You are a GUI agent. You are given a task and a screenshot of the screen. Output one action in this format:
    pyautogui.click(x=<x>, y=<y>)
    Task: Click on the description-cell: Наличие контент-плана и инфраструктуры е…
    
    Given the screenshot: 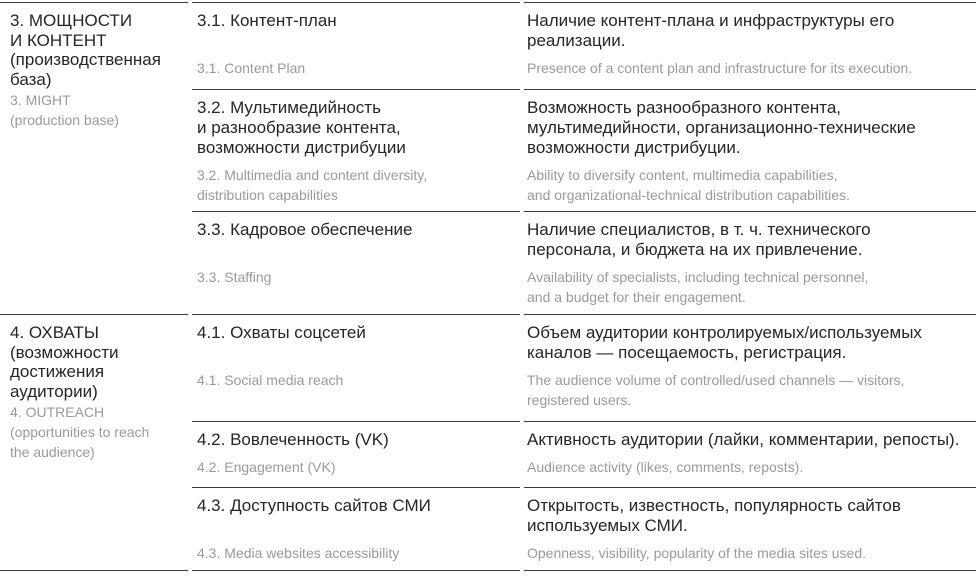 What is the action you would take?
    pyautogui.click(x=750, y=45)
    